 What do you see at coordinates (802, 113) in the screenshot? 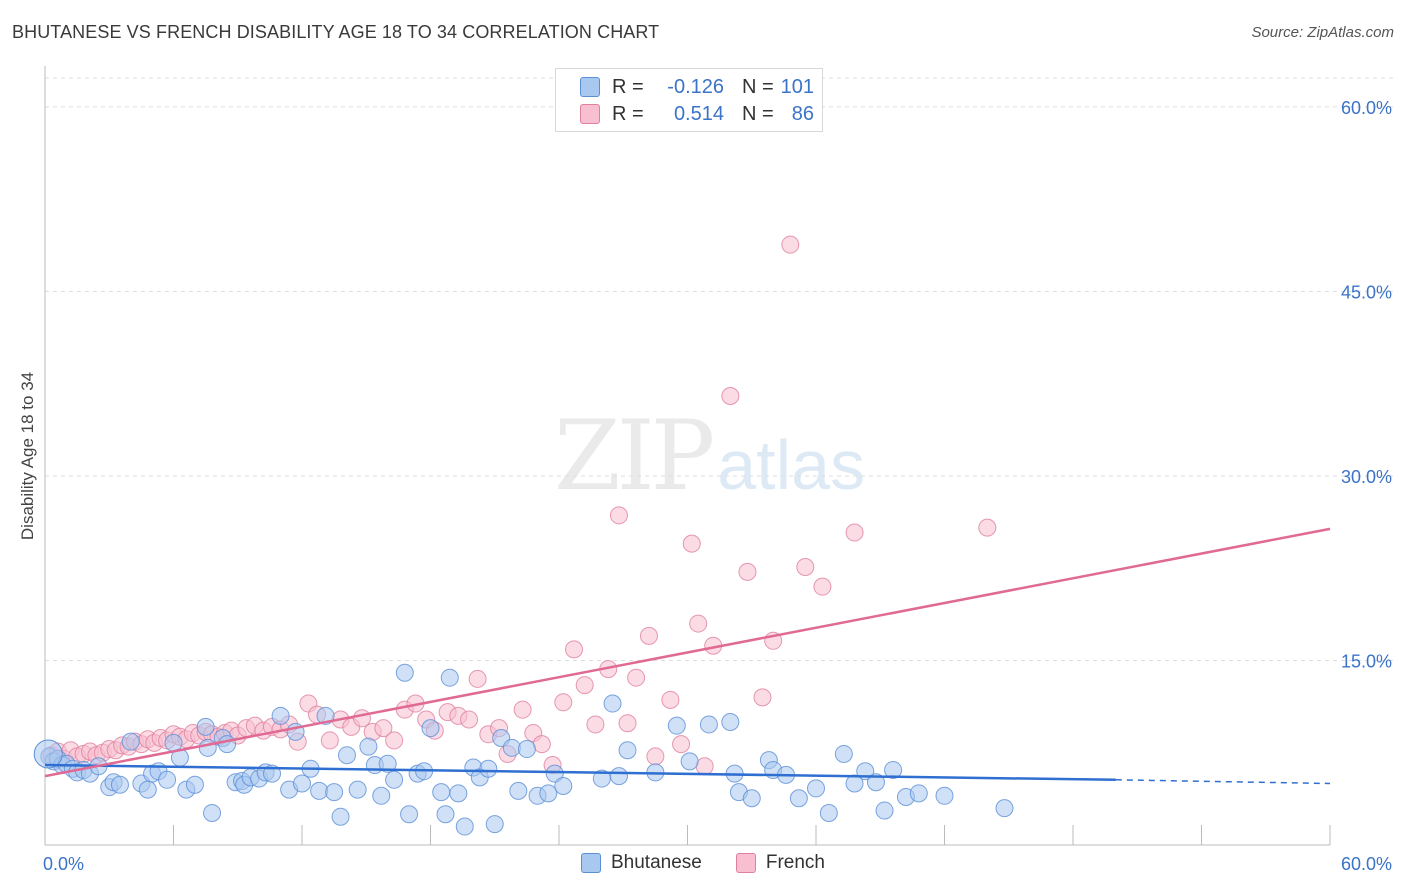
I see `n-value: 86` at bounding box center [802, 113].